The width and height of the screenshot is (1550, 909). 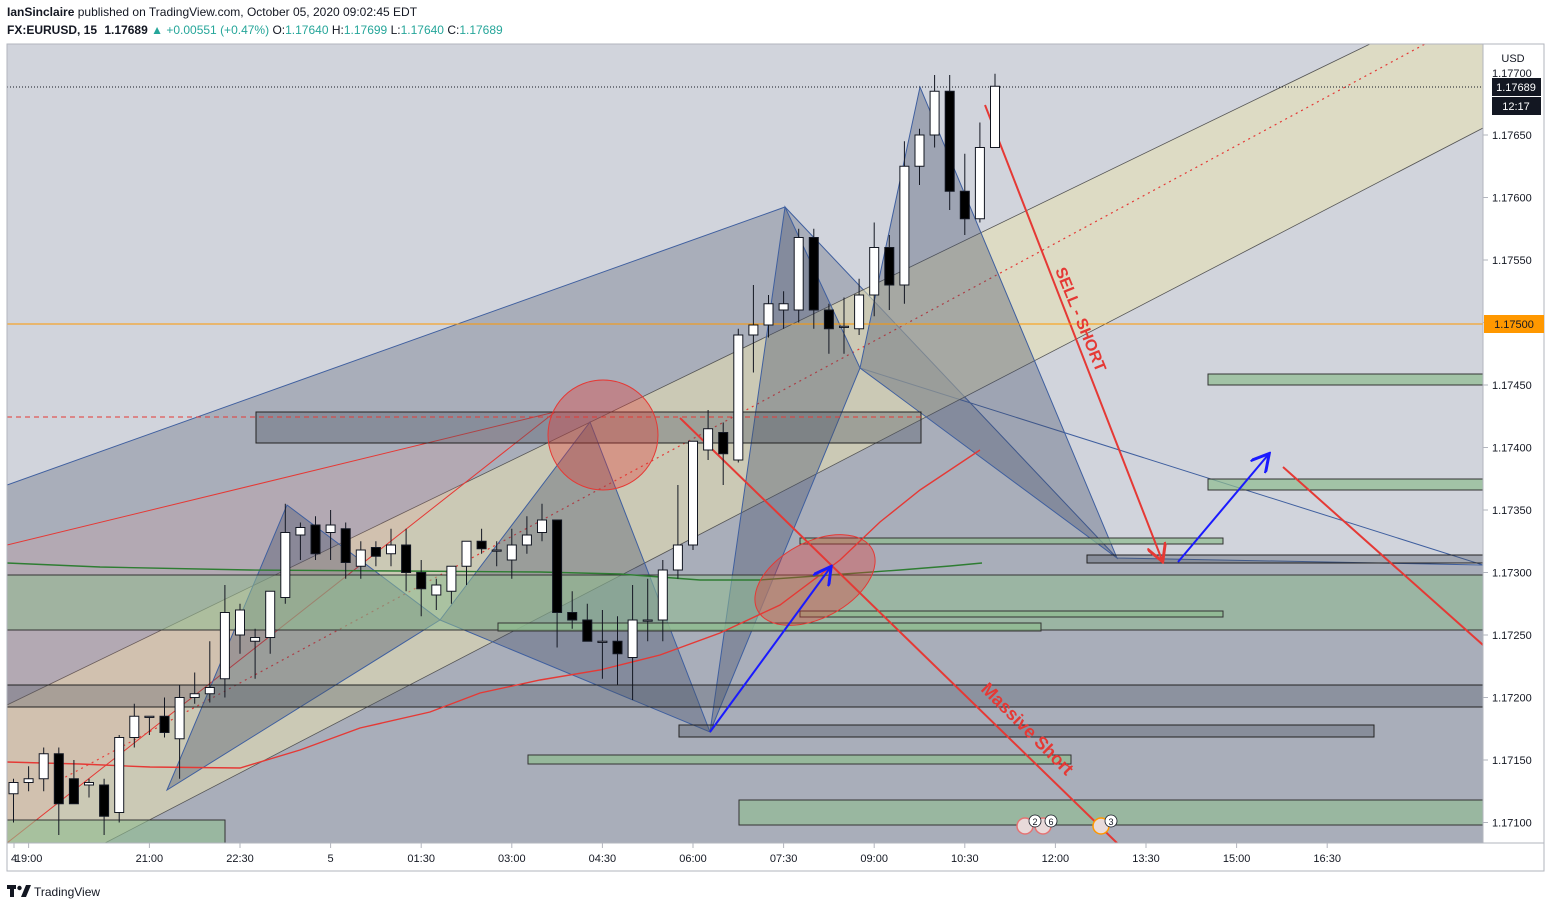 What do you see at coordinates (775, 892) in the screenshot?
I see `footer: TradingView` at bounding box center [775, 892].